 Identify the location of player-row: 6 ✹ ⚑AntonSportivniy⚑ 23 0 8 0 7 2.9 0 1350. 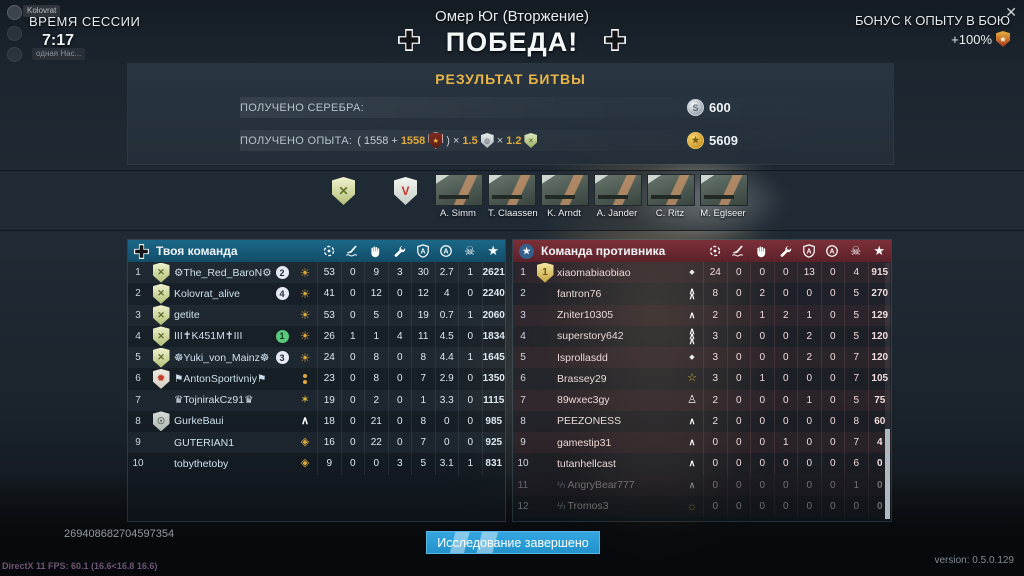
(317, 379).